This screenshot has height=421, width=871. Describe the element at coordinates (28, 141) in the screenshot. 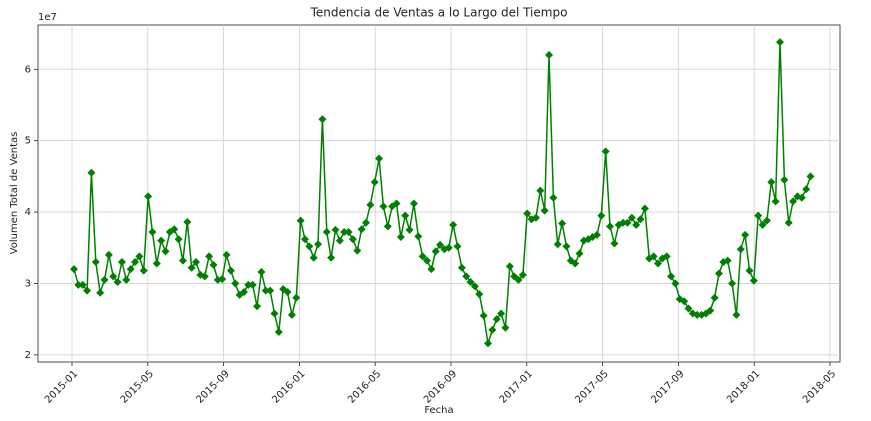

I see `y-tick-label: 5` at that location.